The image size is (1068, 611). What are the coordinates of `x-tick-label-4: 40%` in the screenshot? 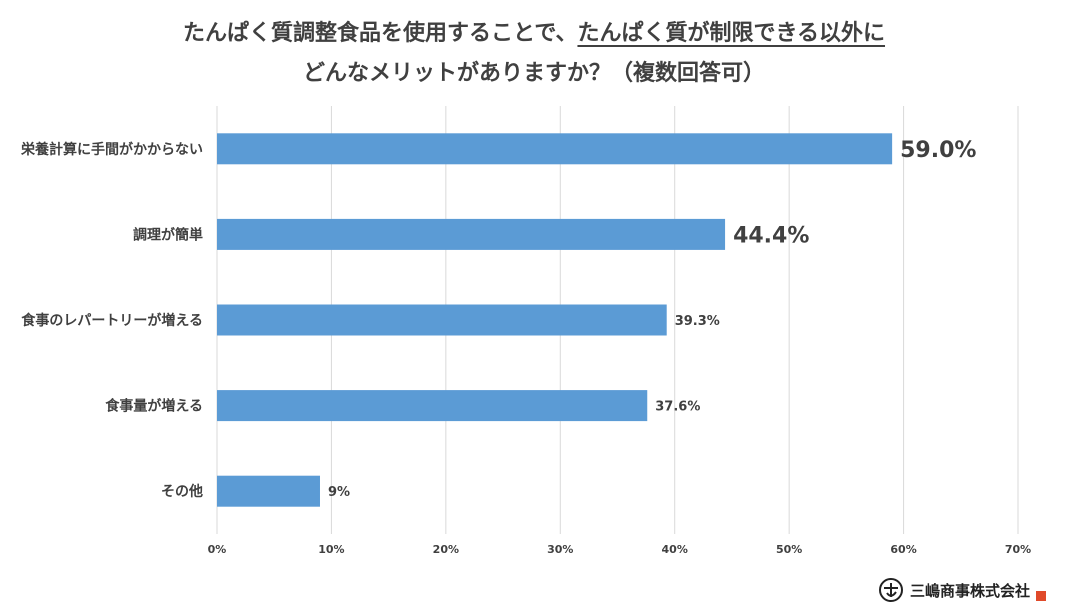 It's located at (675, 549).